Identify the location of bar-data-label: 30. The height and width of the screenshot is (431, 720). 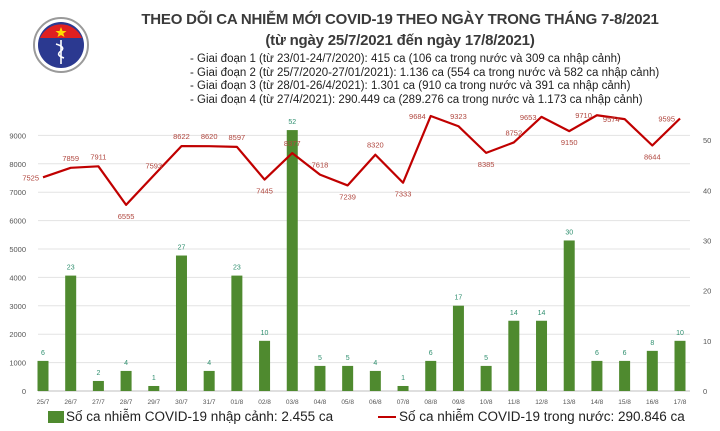
(569, 232).